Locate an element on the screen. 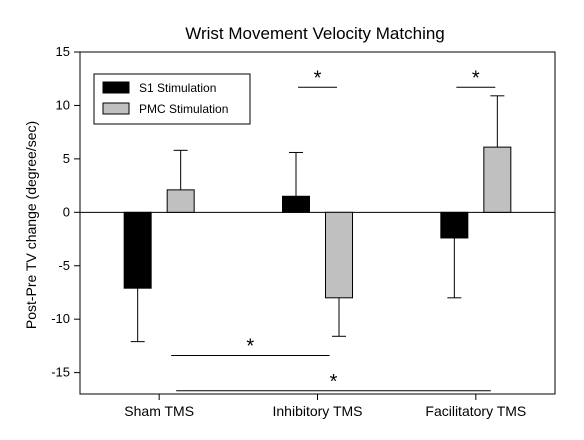  y-tick-label: 5 is located at coordinates (66, 158).